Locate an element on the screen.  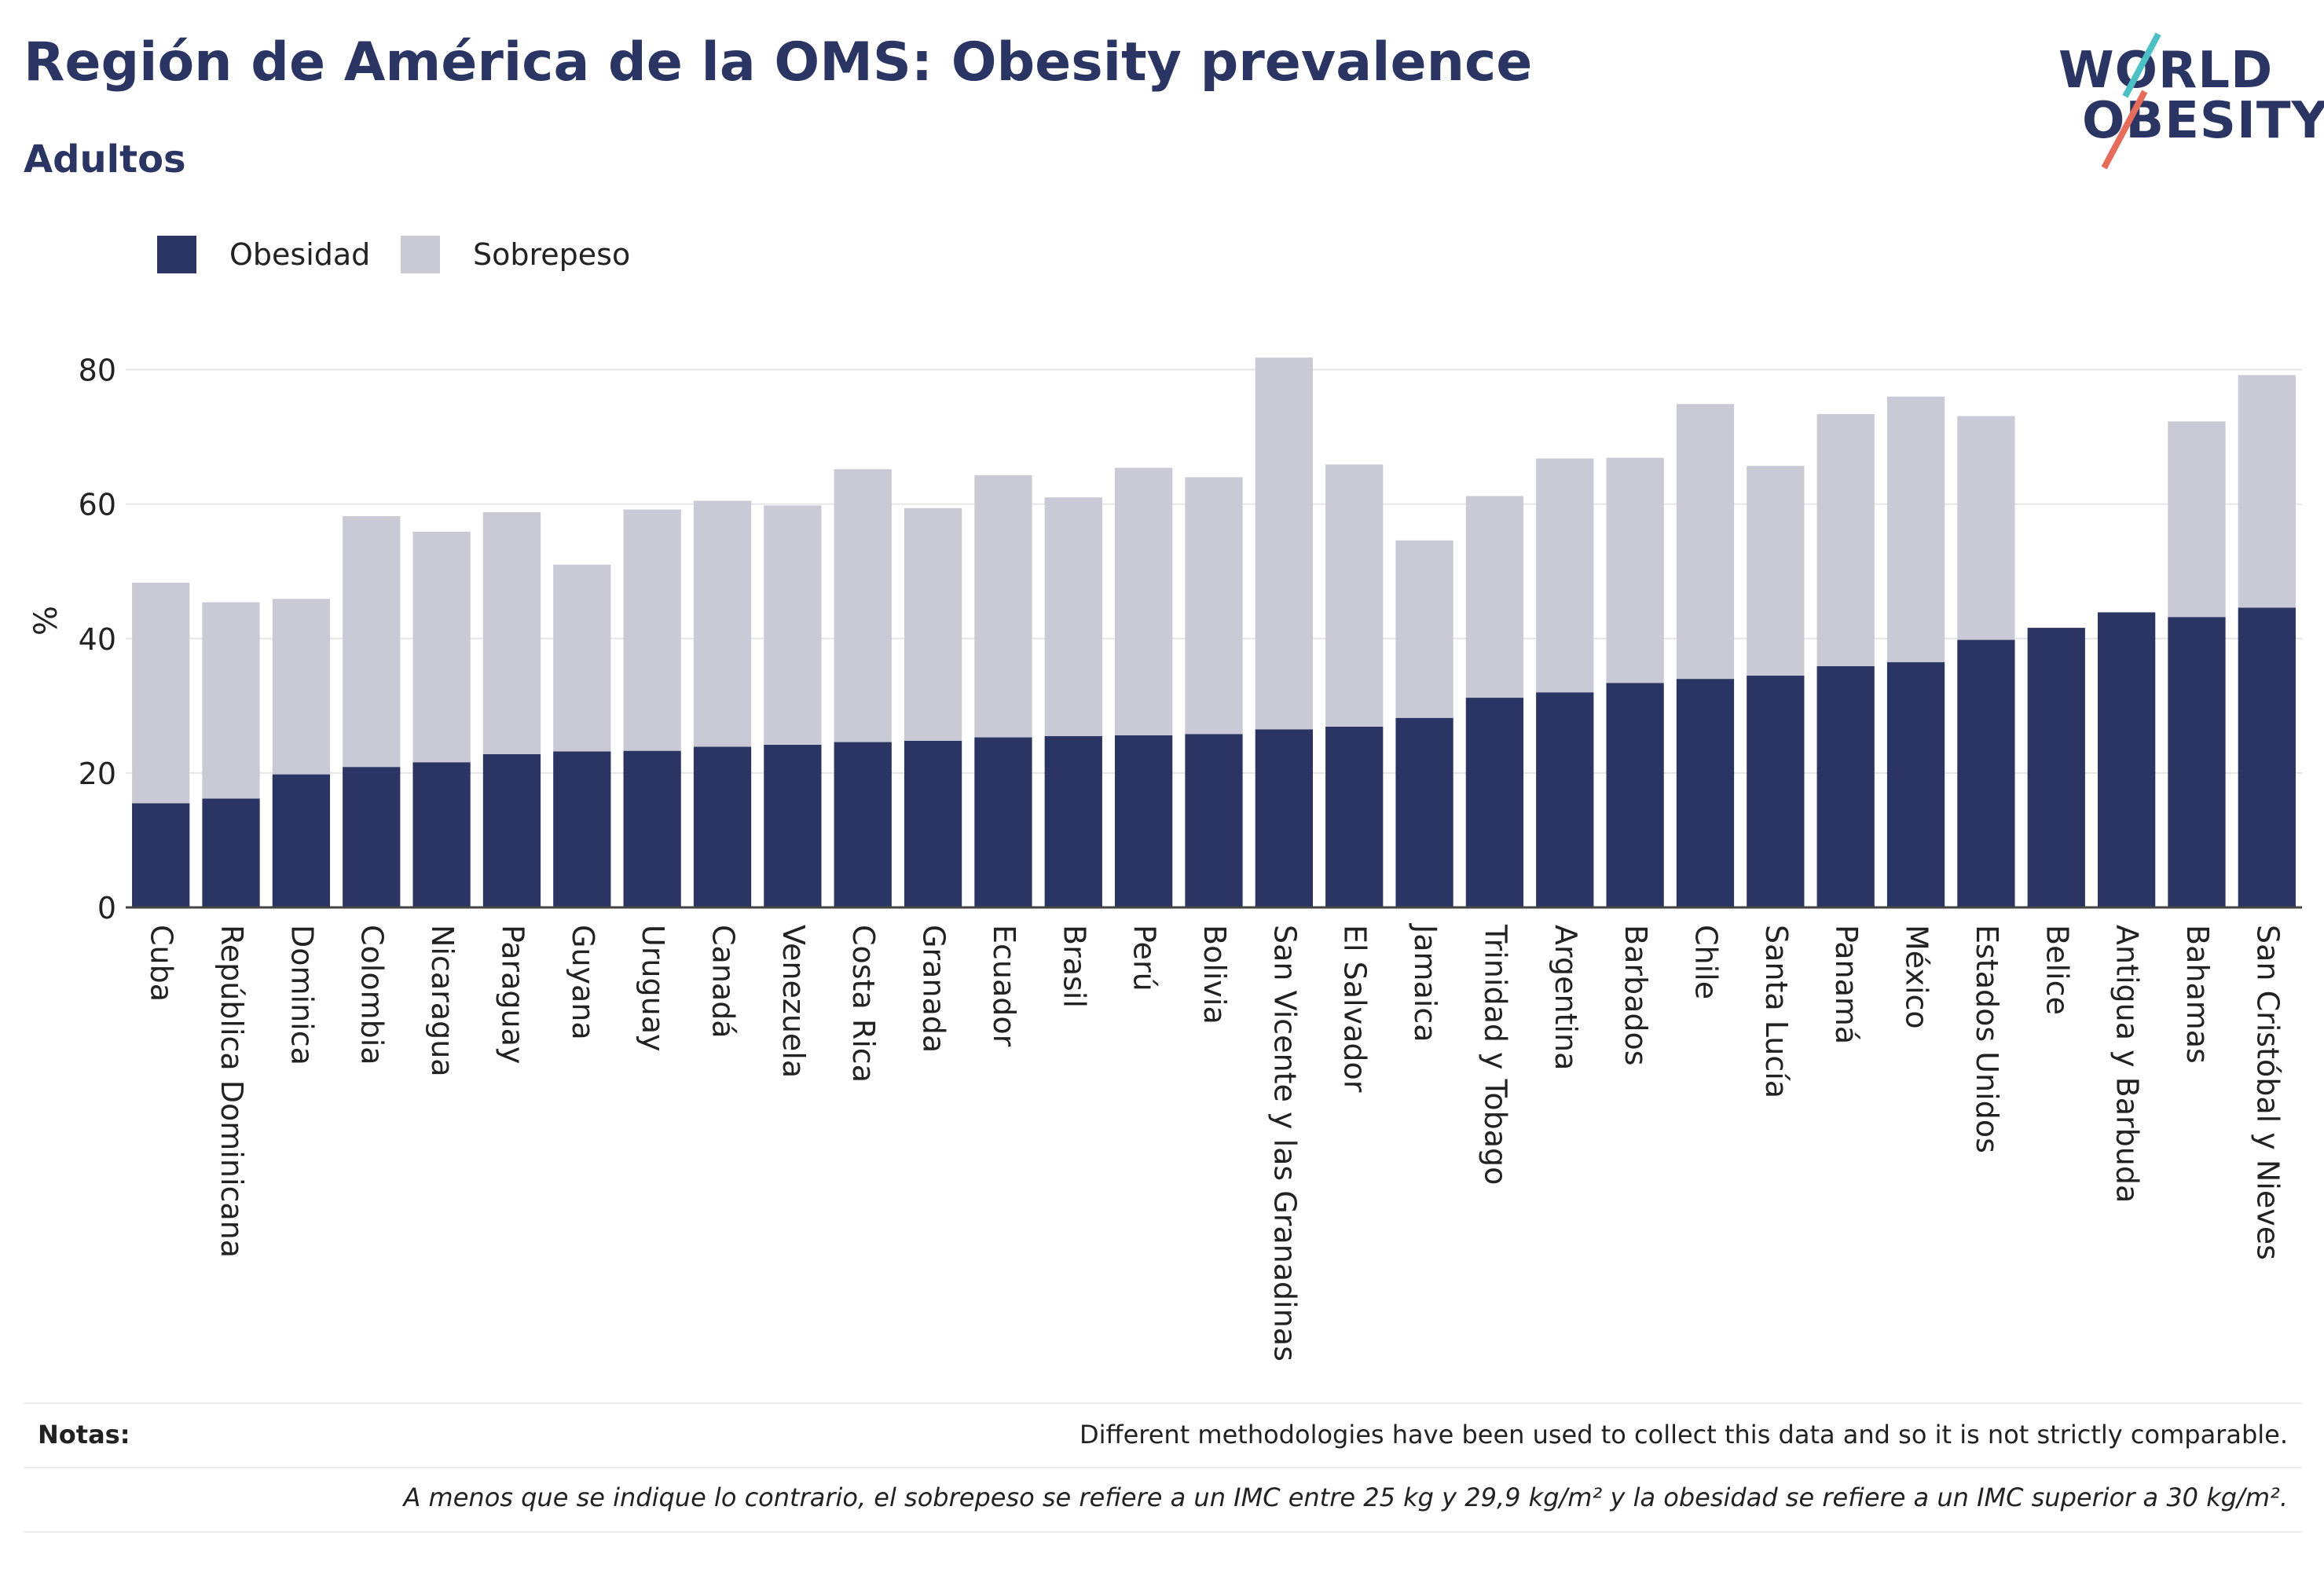
y-tick-label: 20 is located at coordinates (97, 774).